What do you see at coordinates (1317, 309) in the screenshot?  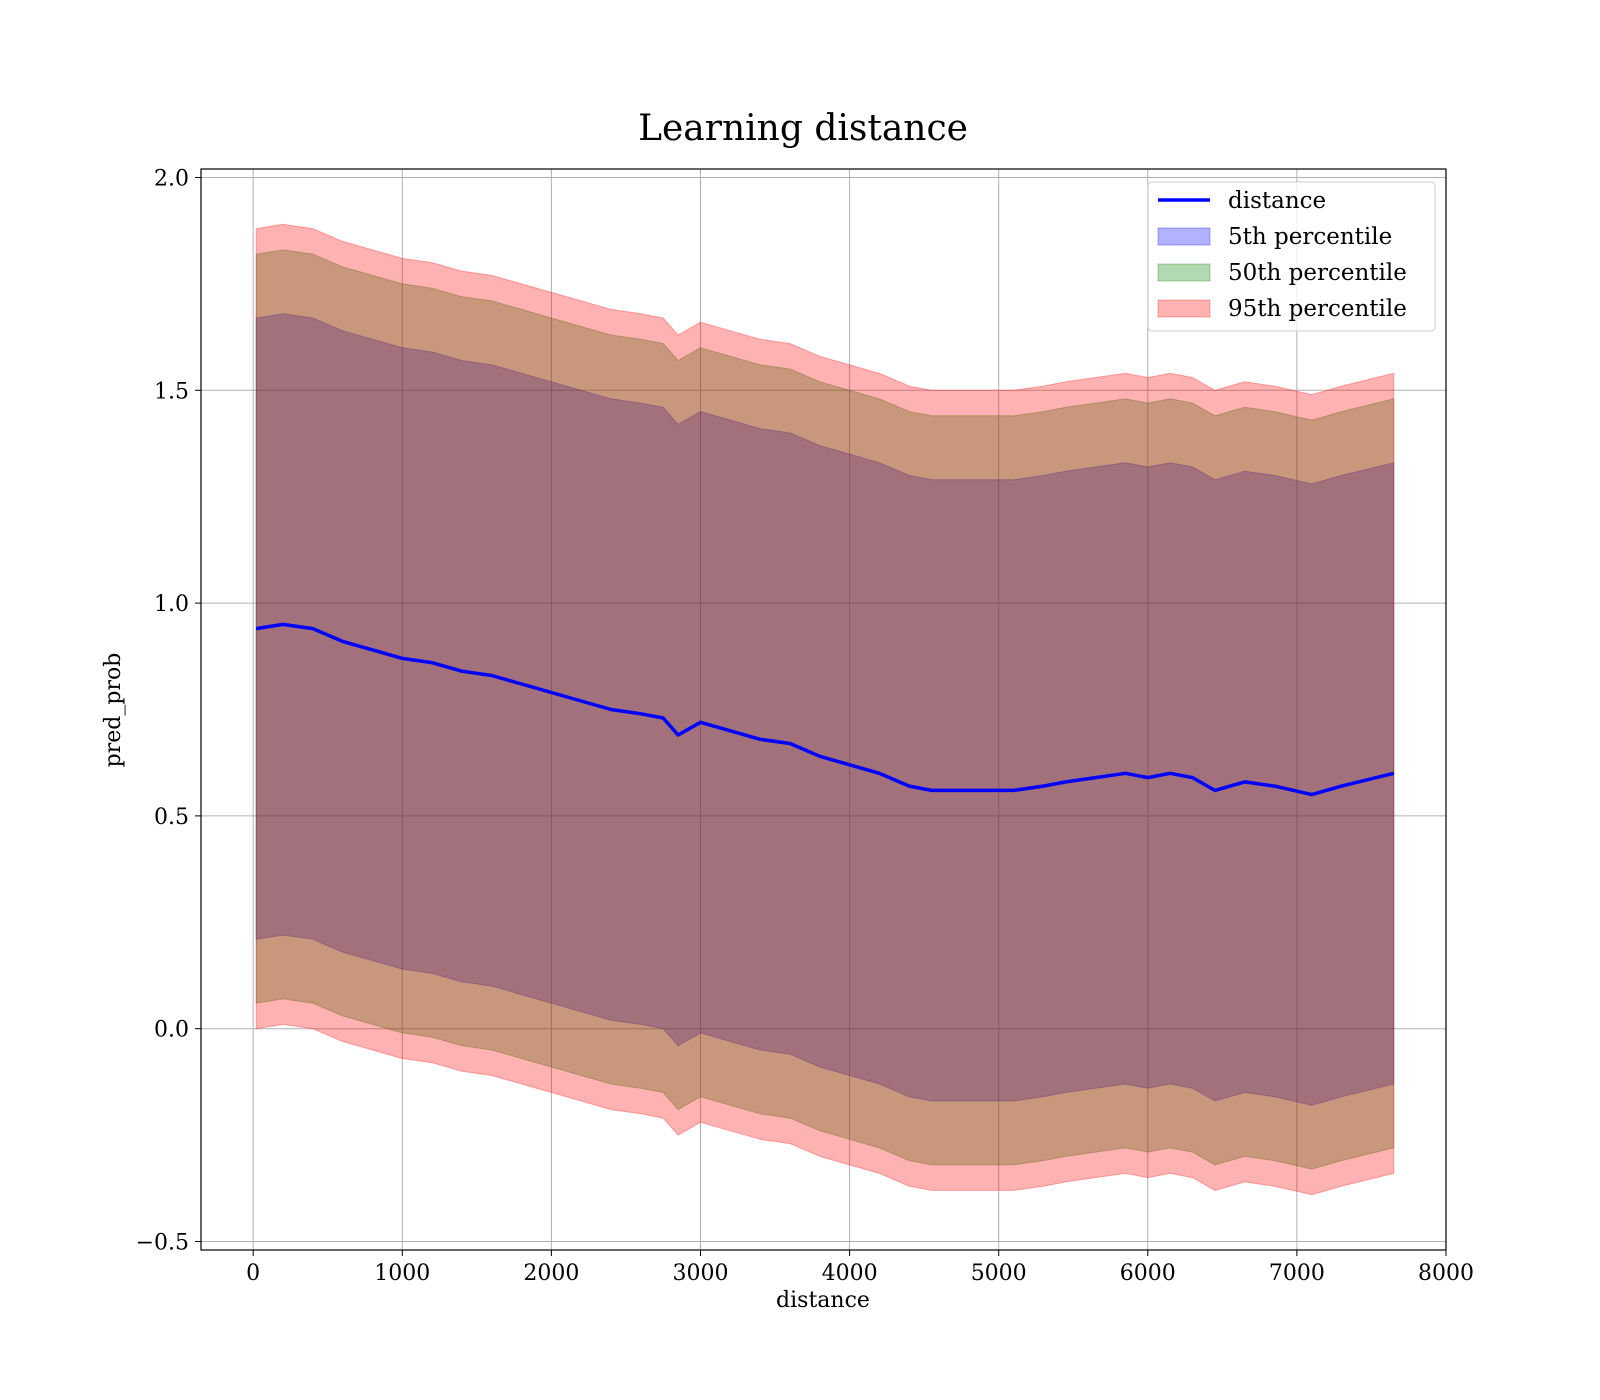 I see `legend-label-95th: 95th percentile` at bounding box center [1317, 309].